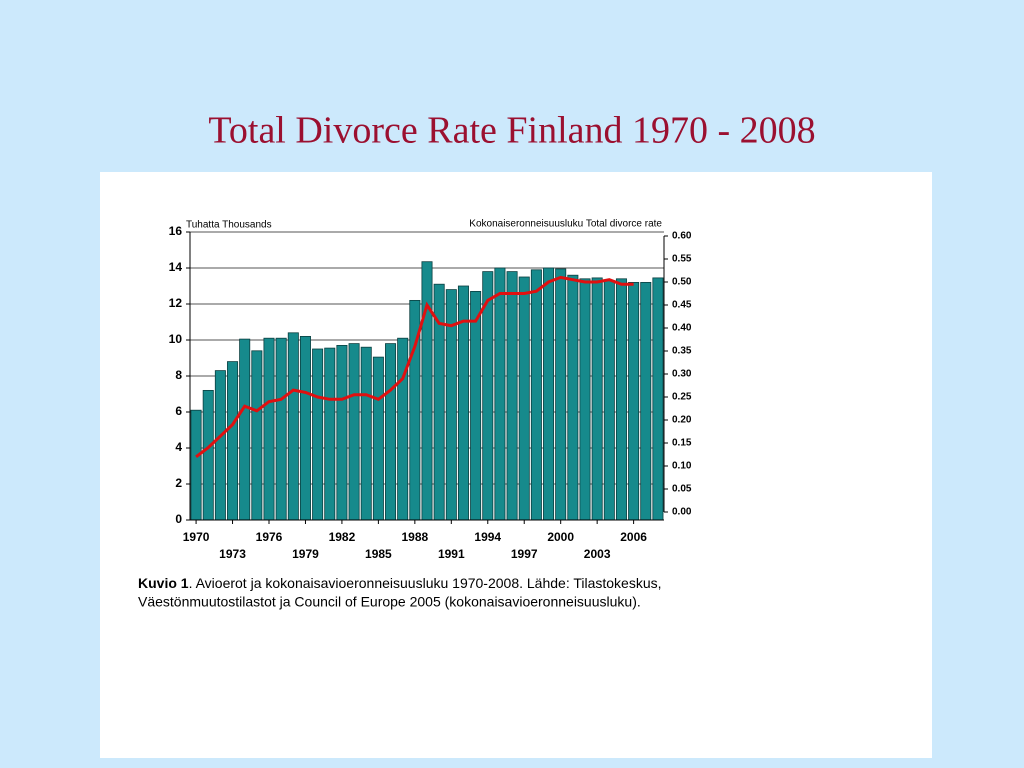 This screenshot has height=768, width=1024. I want to click on y2-tick-label: 0.05, so click(682, 489).